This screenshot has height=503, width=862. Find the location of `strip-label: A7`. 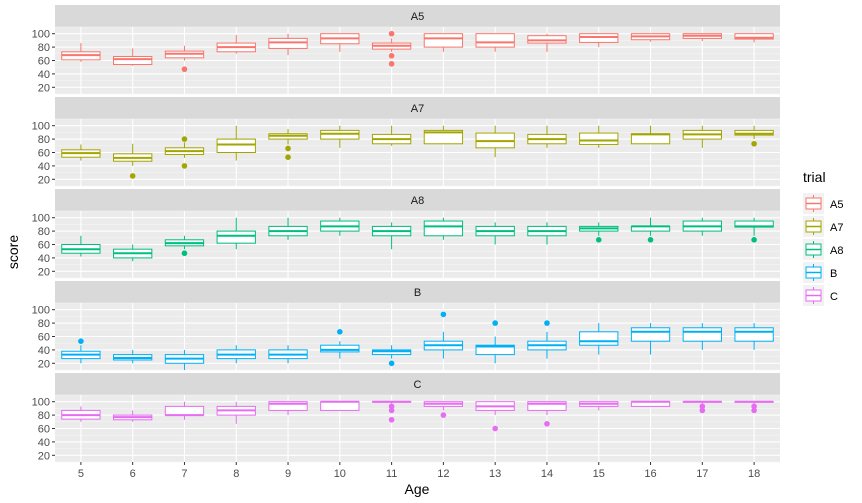

strip-label: A7 is located at coordinates (417, 109).